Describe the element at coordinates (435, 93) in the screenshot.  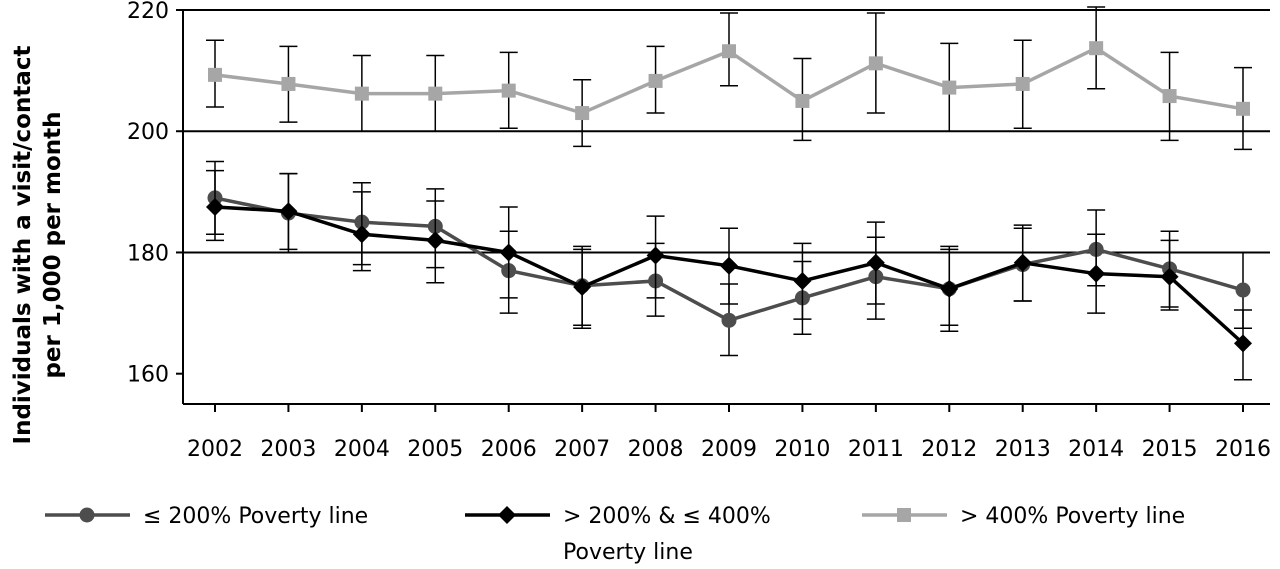
I see `point-s3-2005` at that location.